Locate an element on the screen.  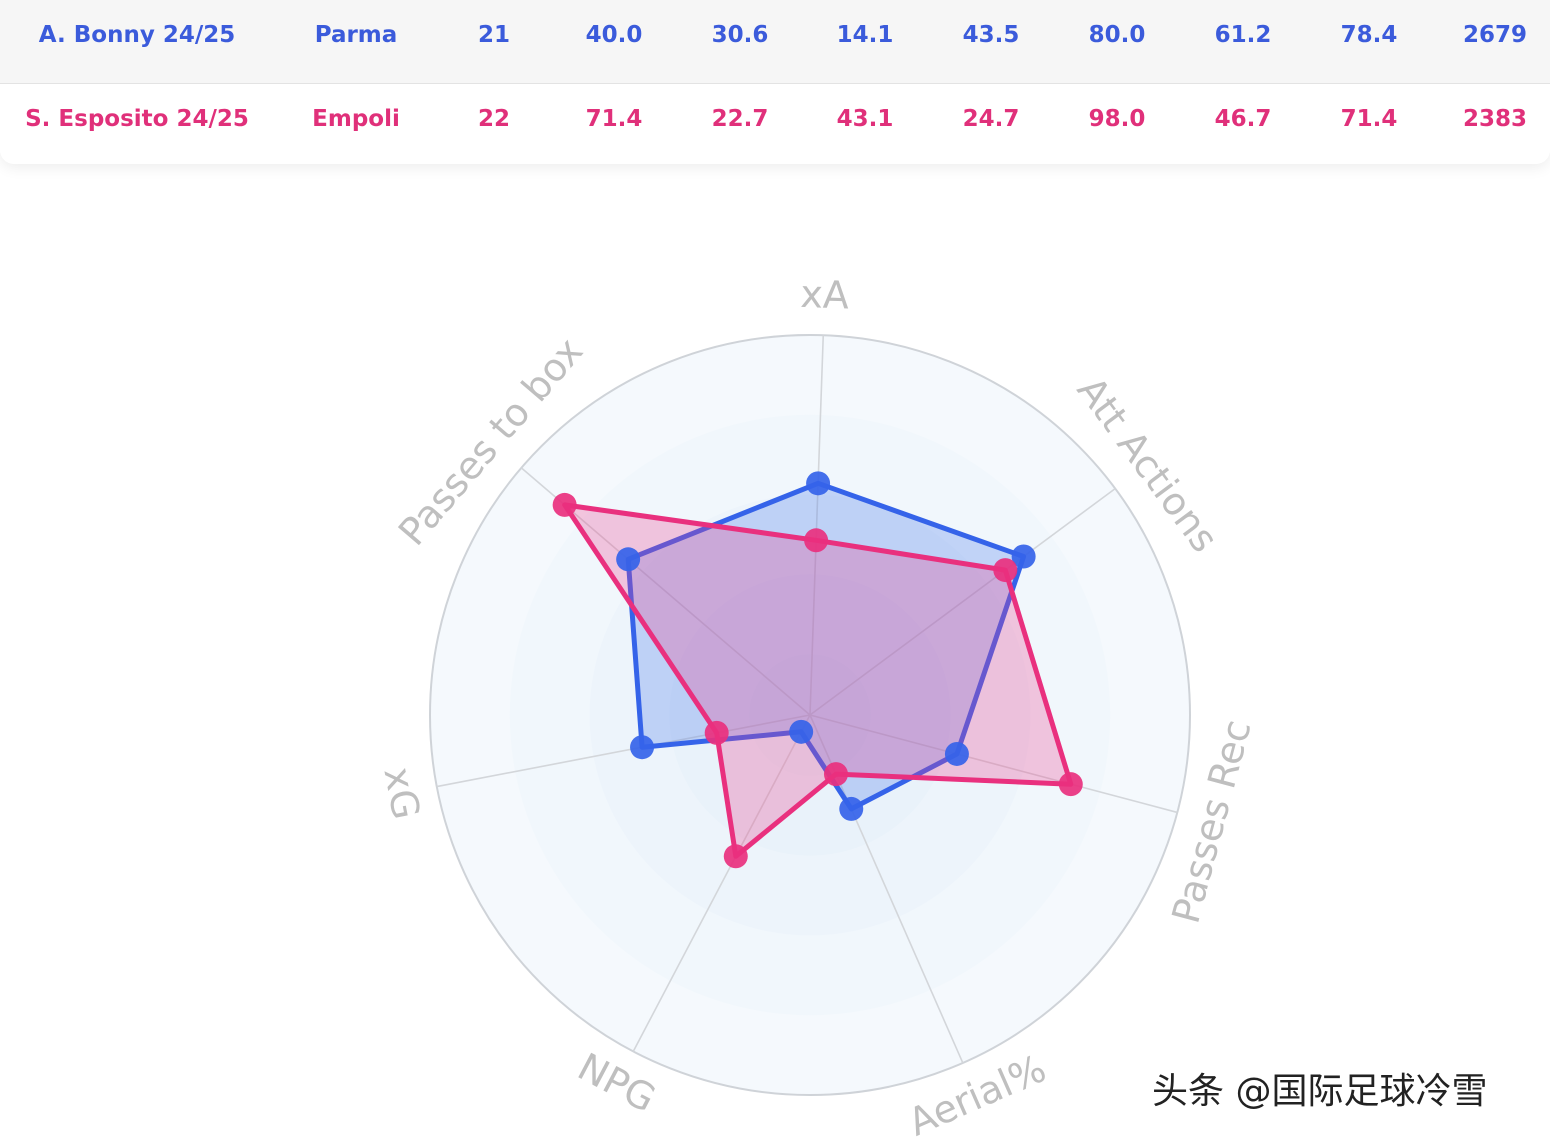
stat-cell: 2679 is located at coordinates (1495, 35).